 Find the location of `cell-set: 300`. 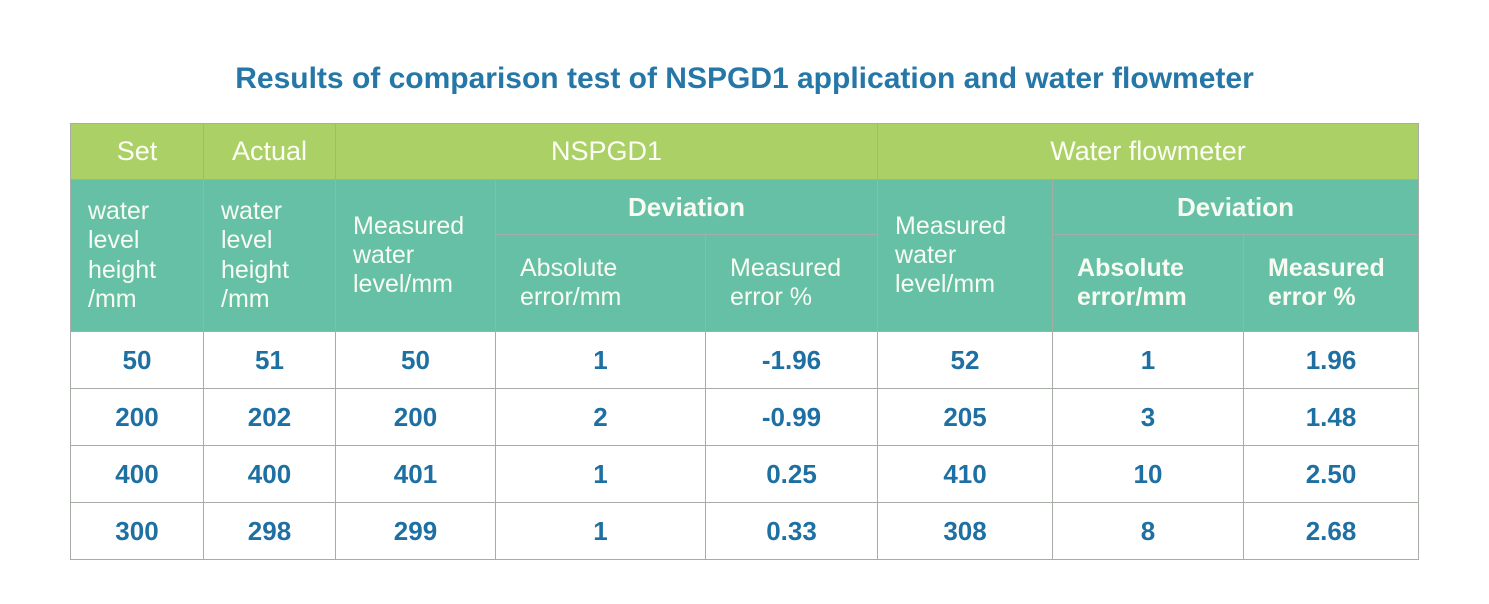

cell-set: 300 is located at coordinates (137, 531).